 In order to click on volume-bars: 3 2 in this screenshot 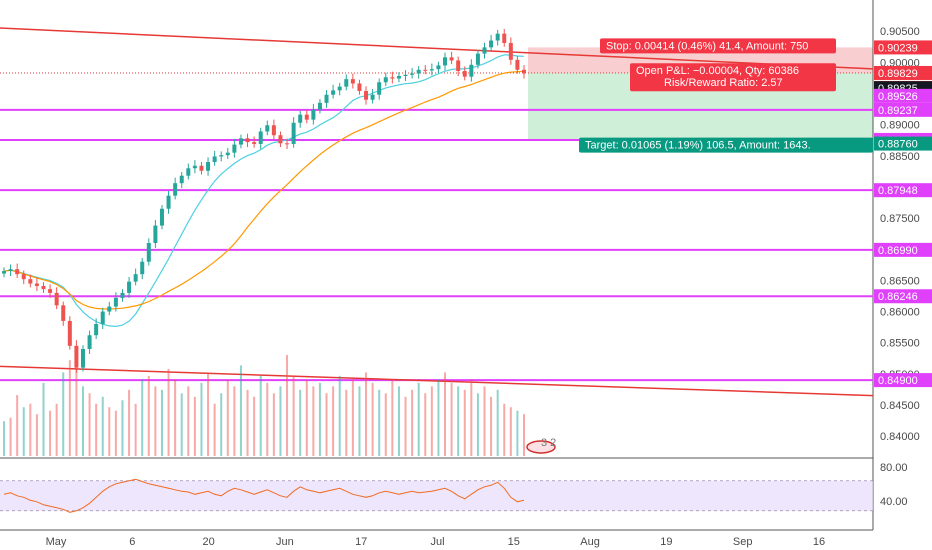, I will do `click(279, 403)`.